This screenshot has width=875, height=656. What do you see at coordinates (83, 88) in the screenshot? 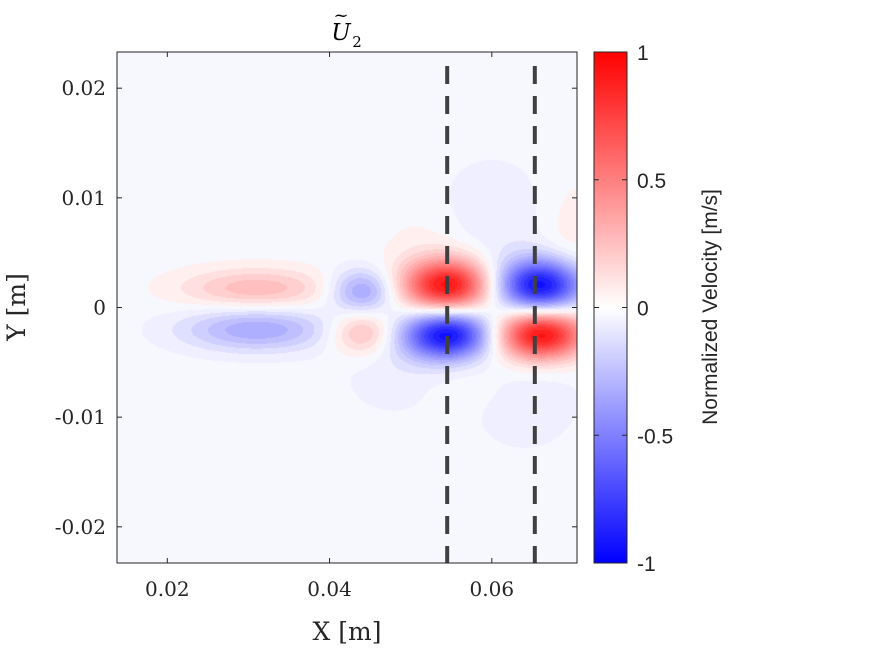
I see `y-tick-label: 0.02` at bounding box center [83, 88].